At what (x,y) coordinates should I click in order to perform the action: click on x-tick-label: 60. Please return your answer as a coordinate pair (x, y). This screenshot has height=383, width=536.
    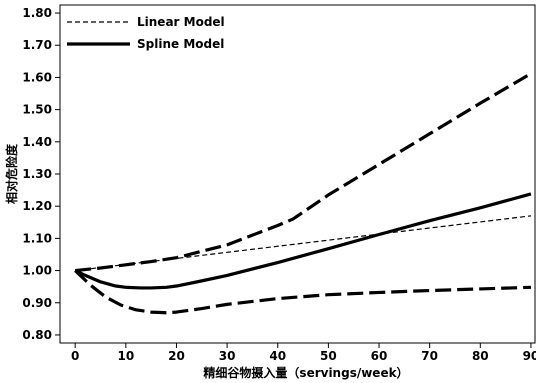
    Looking at the image, I should click on (379, 356).